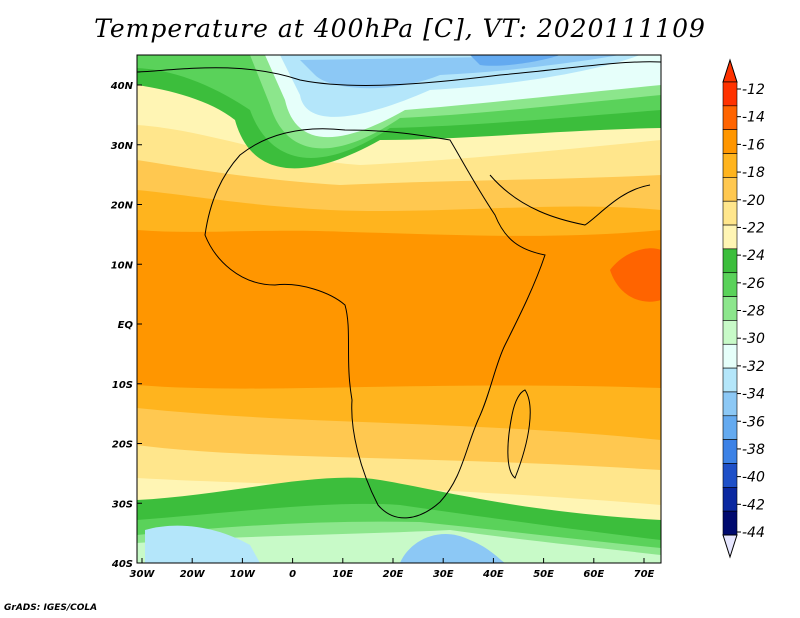 This screenshot has height=618, width=800. What do you see at coordinates (122, 385) in the screenshot?
I see `lat-tick-label: 10S` at bounding box center [122, 385].